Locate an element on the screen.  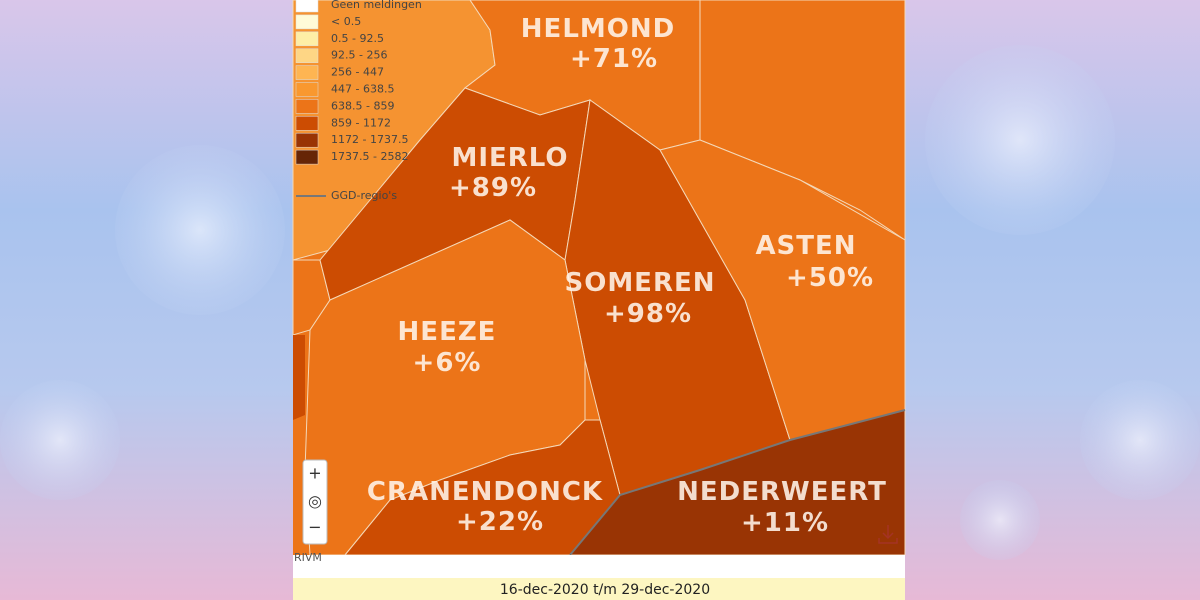
legend-label: 1172 - 1737.5 is located at coordinates (369, 139).